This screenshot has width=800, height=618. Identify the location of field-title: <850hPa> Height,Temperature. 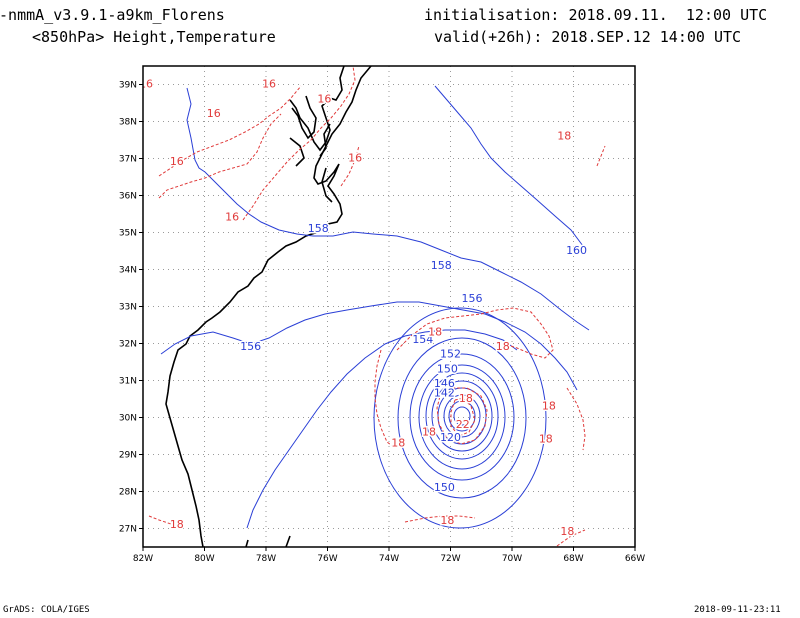
(154, 37).